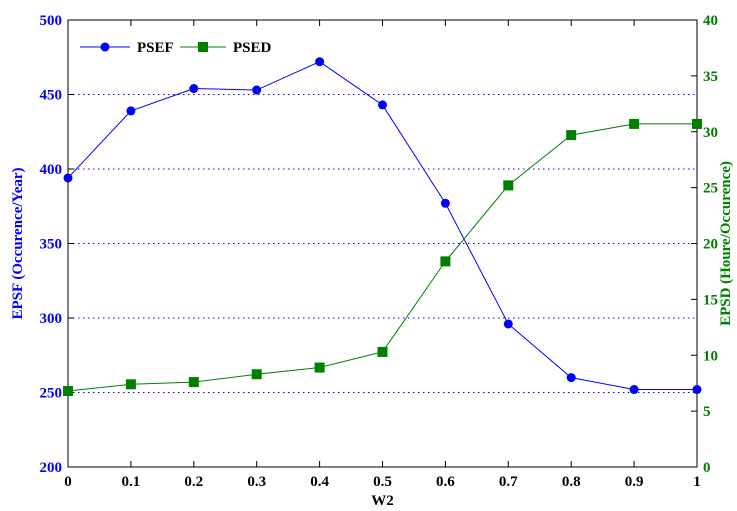  Describe the element at coordinates (51, 245) in the screenshot. I see `left-tick-label: 350` at that location.